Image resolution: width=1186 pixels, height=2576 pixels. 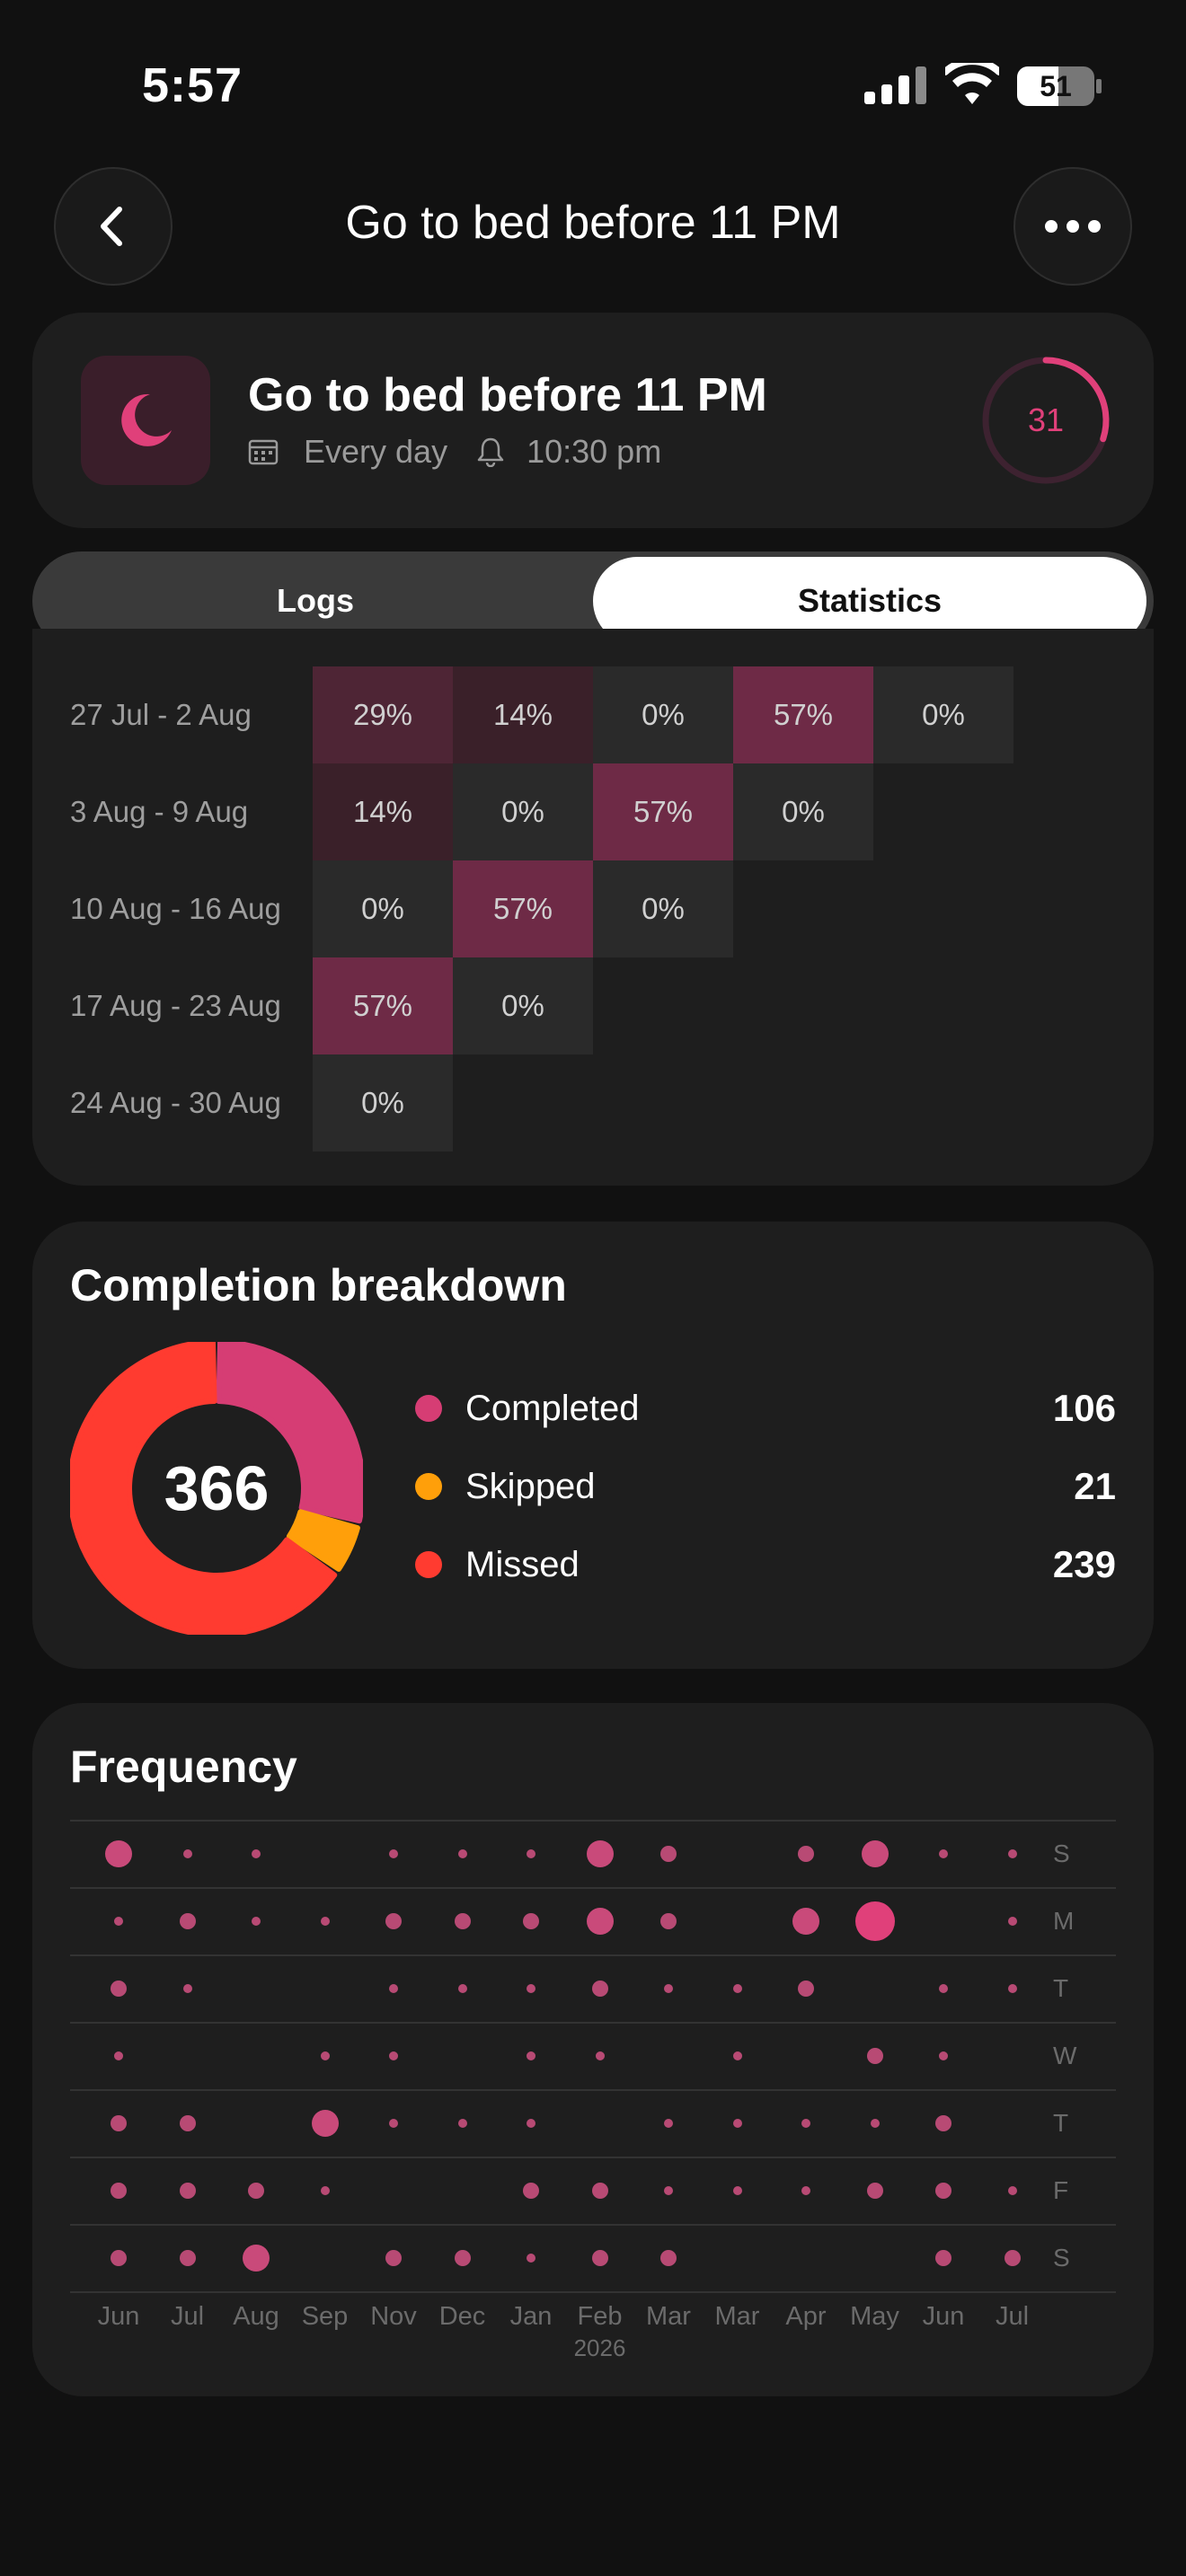 What do you see at coordinates (461, 452) in the screenshot?
I see `habit-schedule: Every day 10:30 pm` at bounding box center [461, 452].